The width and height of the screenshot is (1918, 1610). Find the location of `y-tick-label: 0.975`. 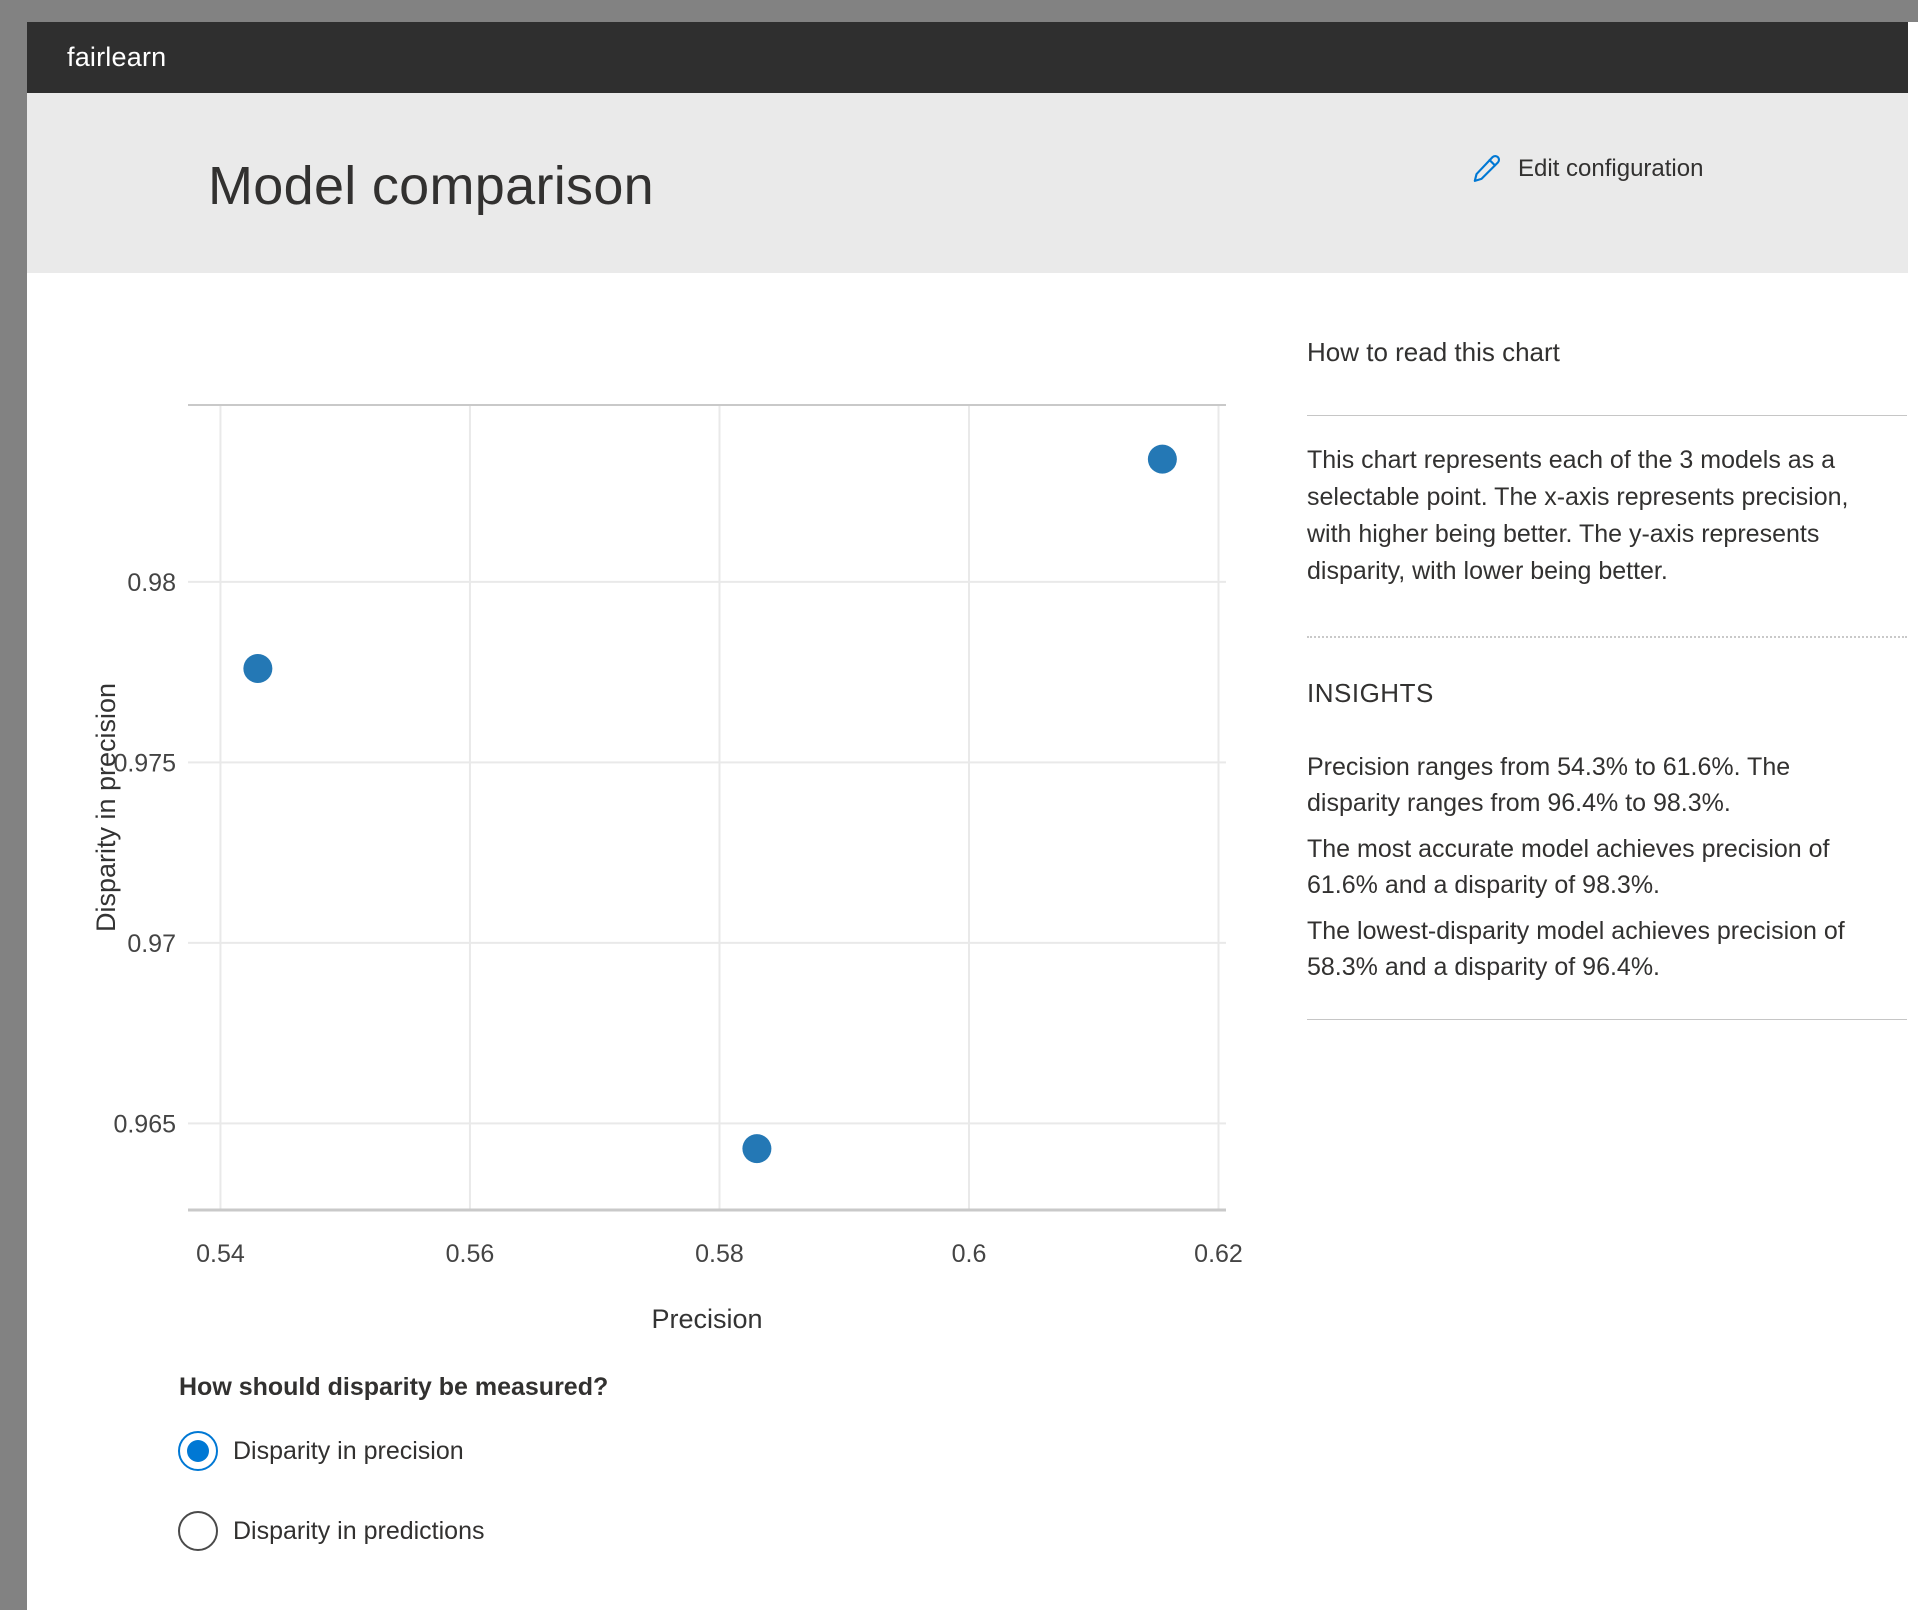

y-tick-label: 0.975 is located at coordinates (144, 763).